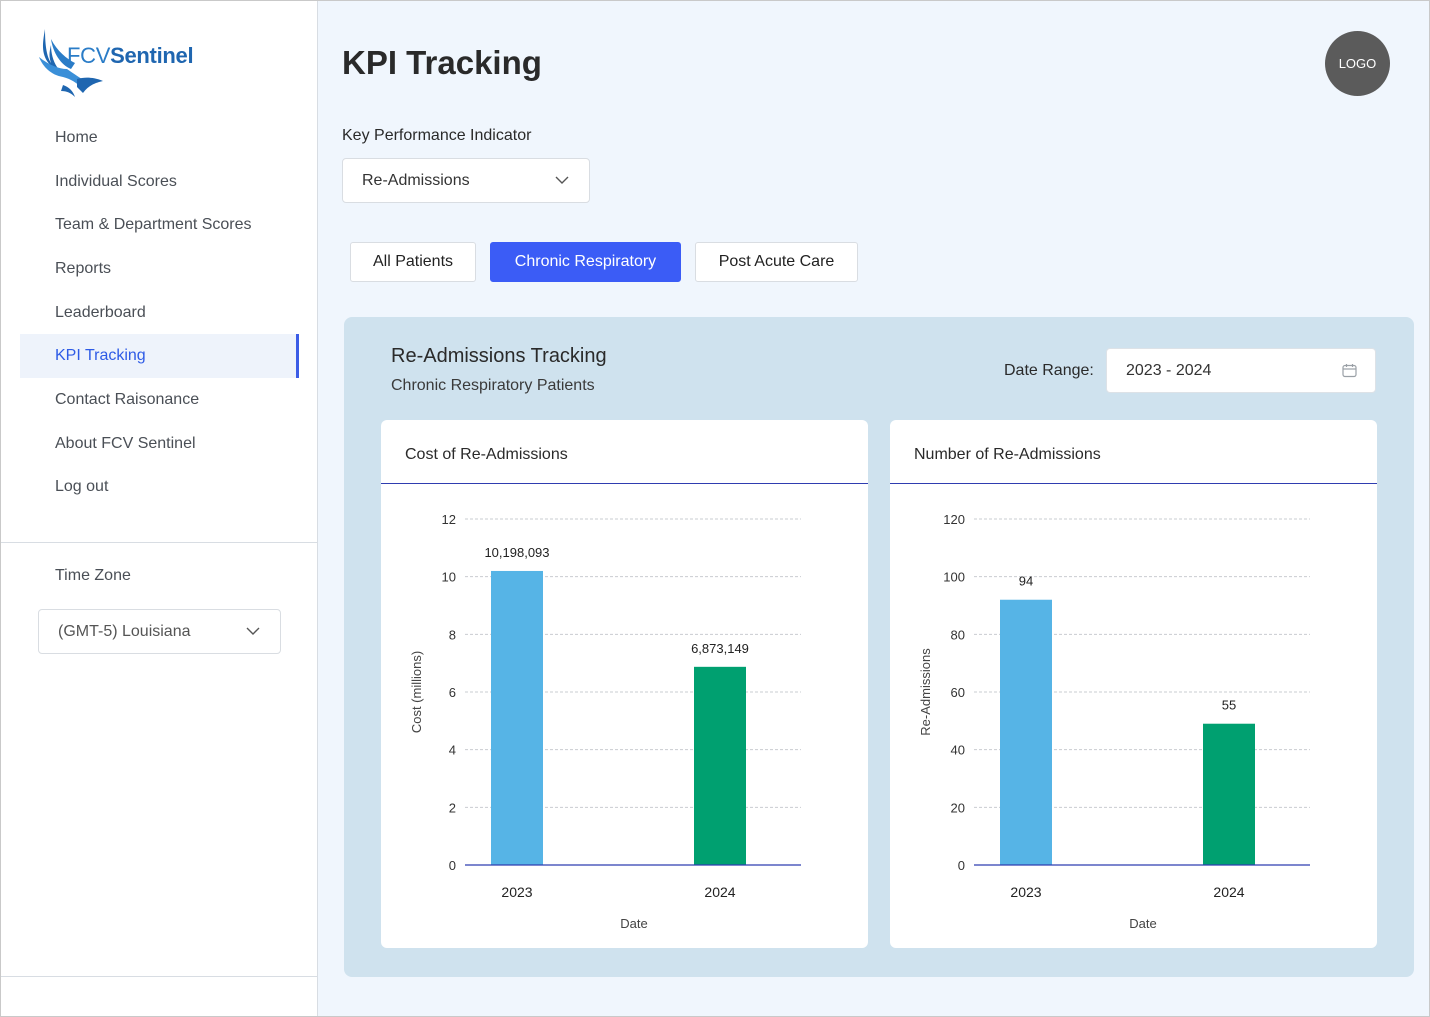 Image resolution: width=1430 pixels, height=1017 pixels. What do you see at coordinates (1241, 370) in the screenshot?
I see `date-range-input: 2023 - 2024` at bounding box center [1241, 370].